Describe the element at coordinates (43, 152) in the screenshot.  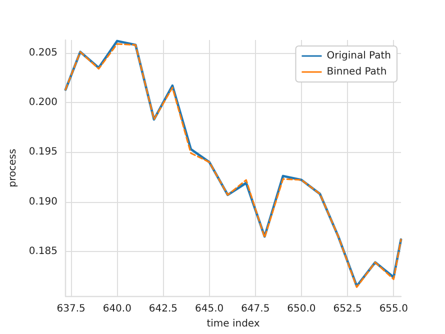
I see `y-tick-label: 0.195` at that location.